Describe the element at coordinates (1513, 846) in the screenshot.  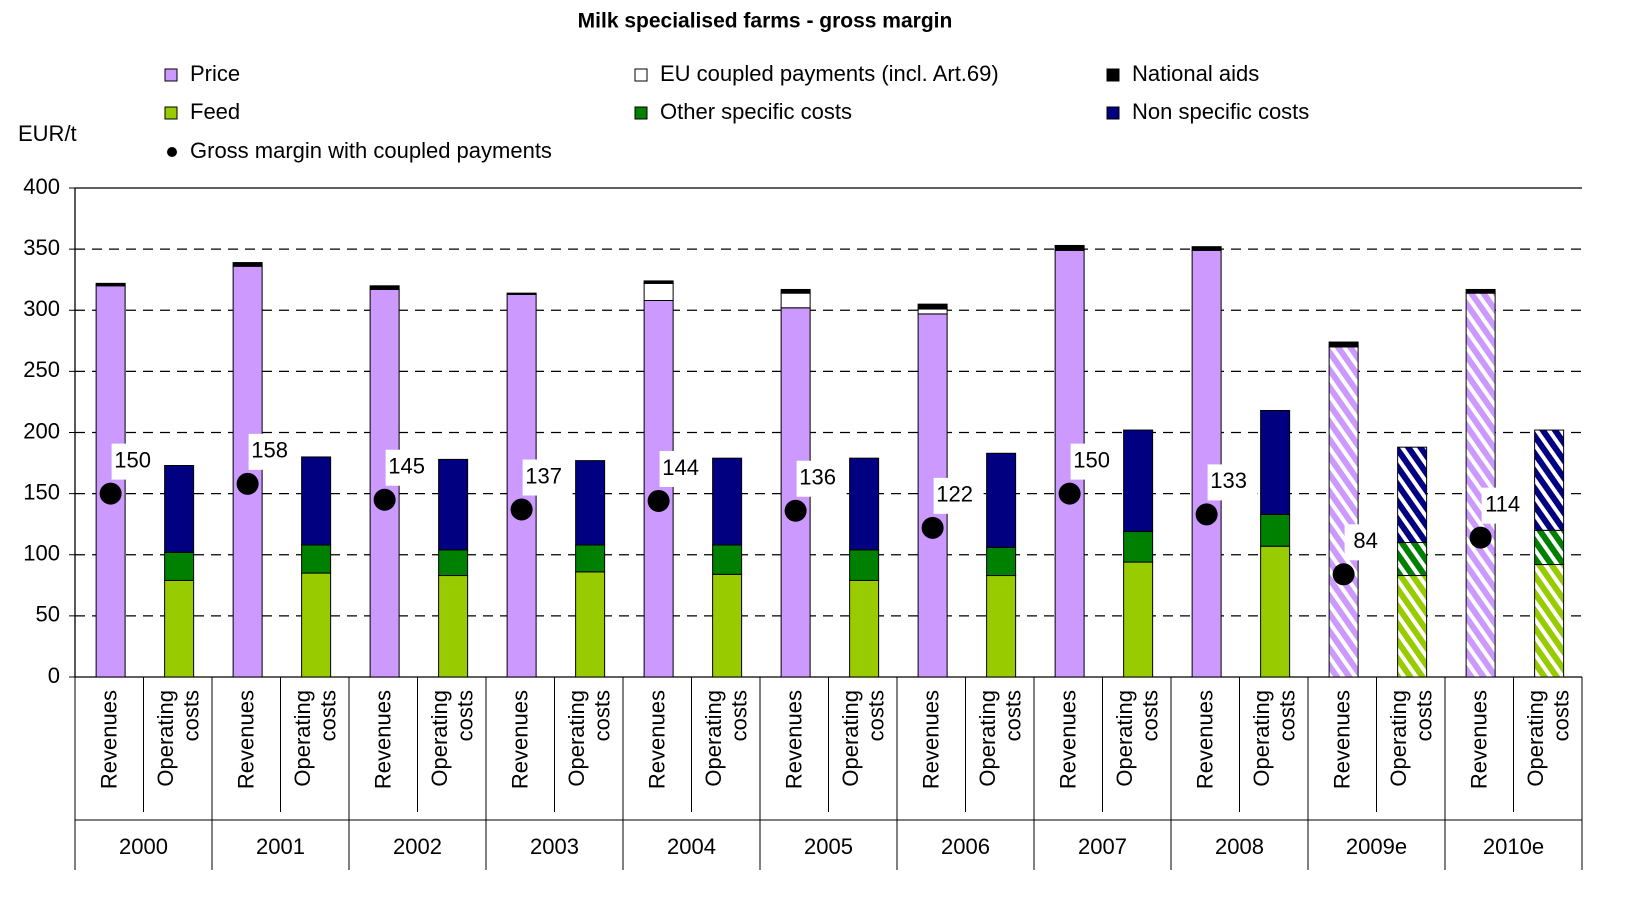
I see `x-tick-label: 2010e` at that location.